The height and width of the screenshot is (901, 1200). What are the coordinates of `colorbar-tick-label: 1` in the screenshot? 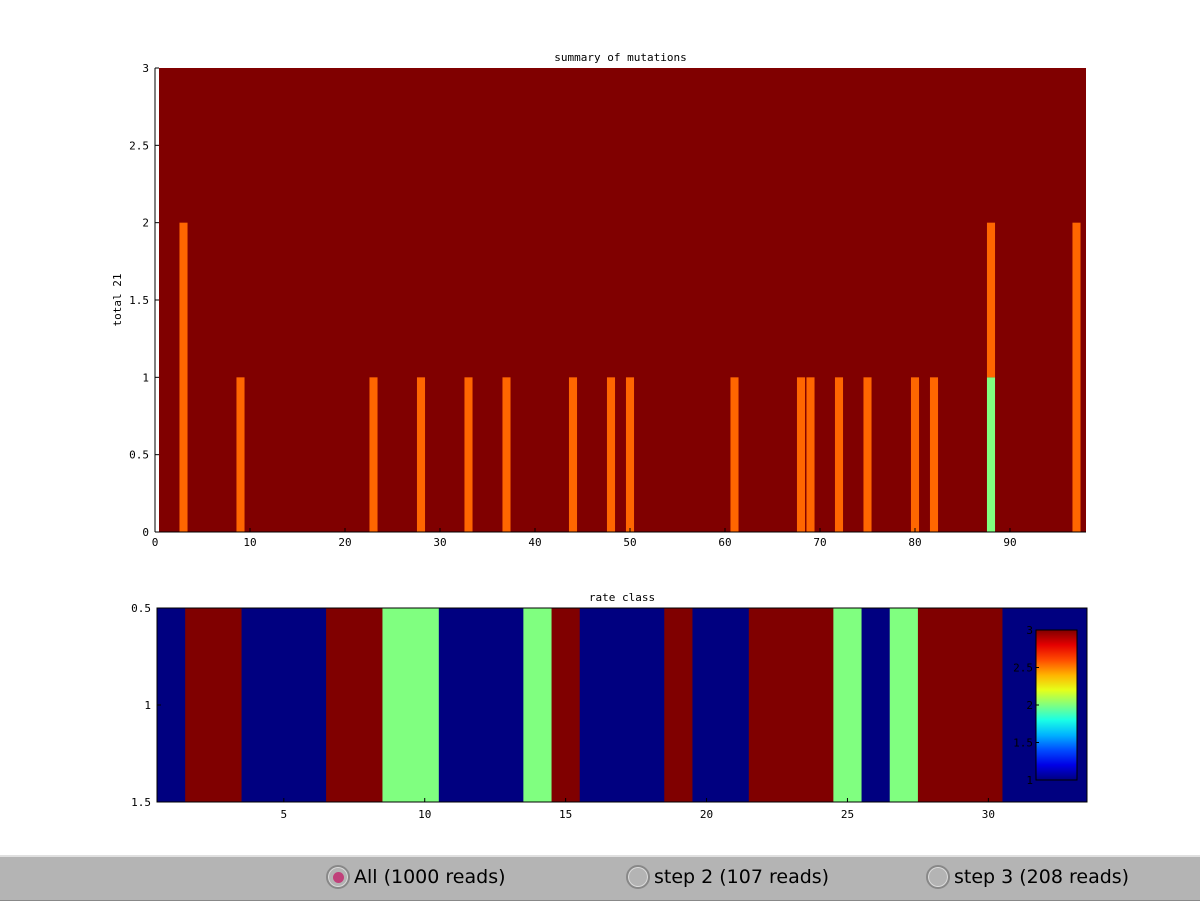 It's located at (1029, 780).